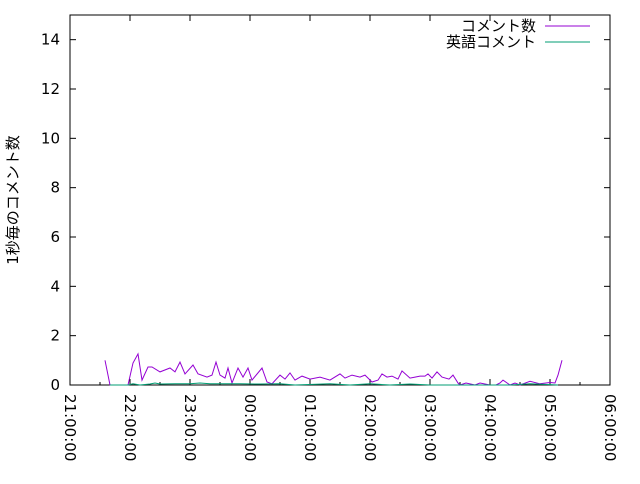 The image size is (640, 484). What do you see at coordinates (50, 138) in the screenshot?
I see `y-tick-label: 10` at bounding box center [50, 138].